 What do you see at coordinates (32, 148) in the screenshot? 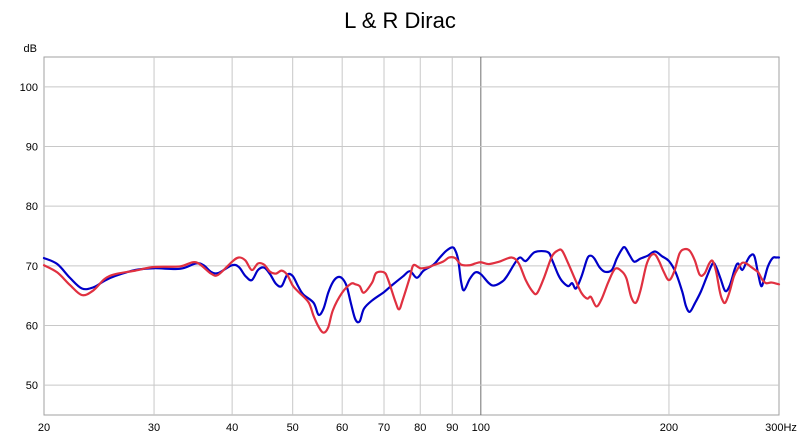
I see `y-tick-label: 90` at bounding box center [32, 148].